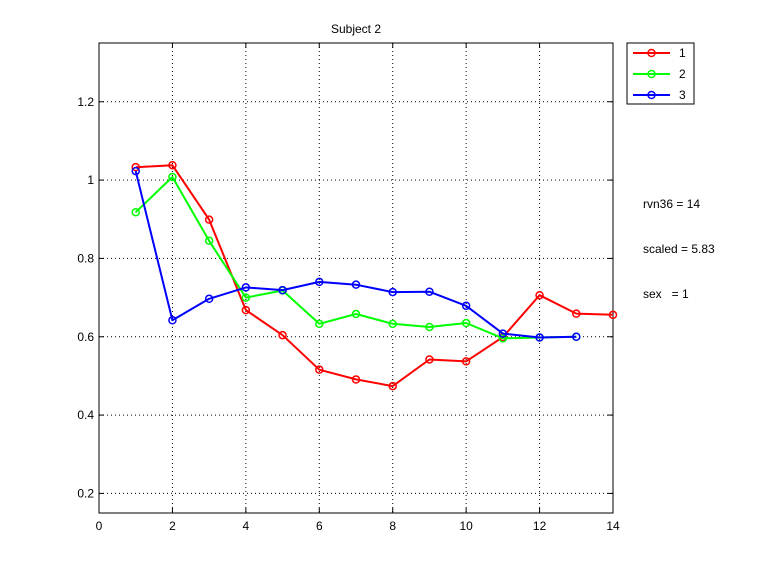  I want to click on y-tick-label-0.4: 0.4, so click(85, 415).